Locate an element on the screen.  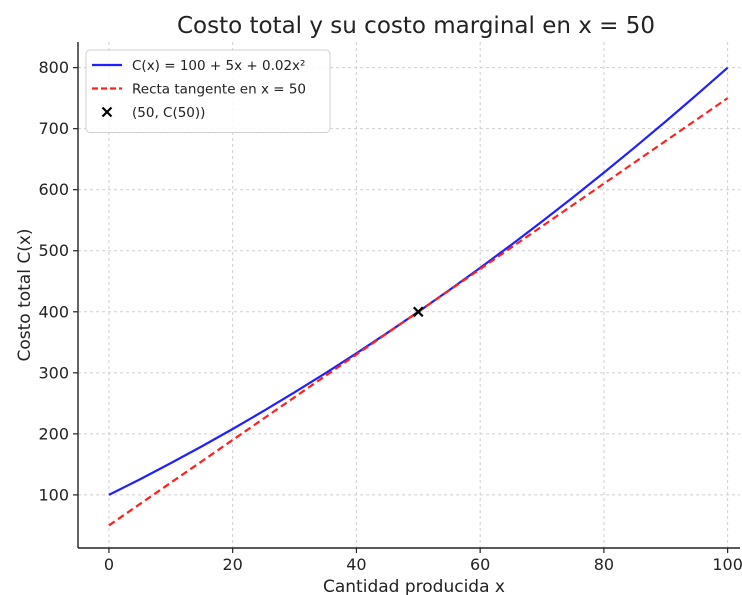
y-tick-label-700: 700 is located at coordinates (53, 128).